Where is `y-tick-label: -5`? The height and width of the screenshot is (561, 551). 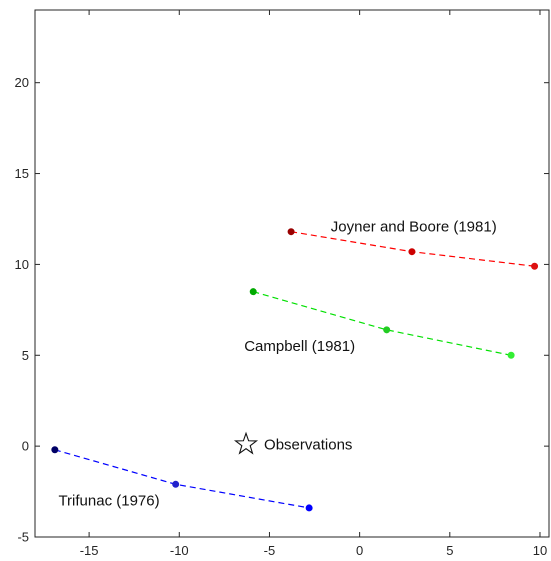 y-tick-label: -5 is located at coordinates (23, 537).